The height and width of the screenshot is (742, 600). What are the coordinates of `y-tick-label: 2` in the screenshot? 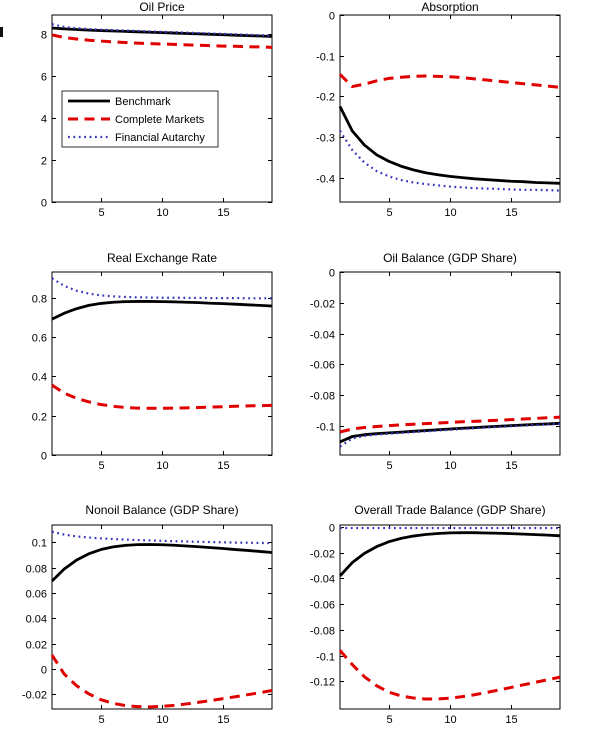 It's located at (44, 162).